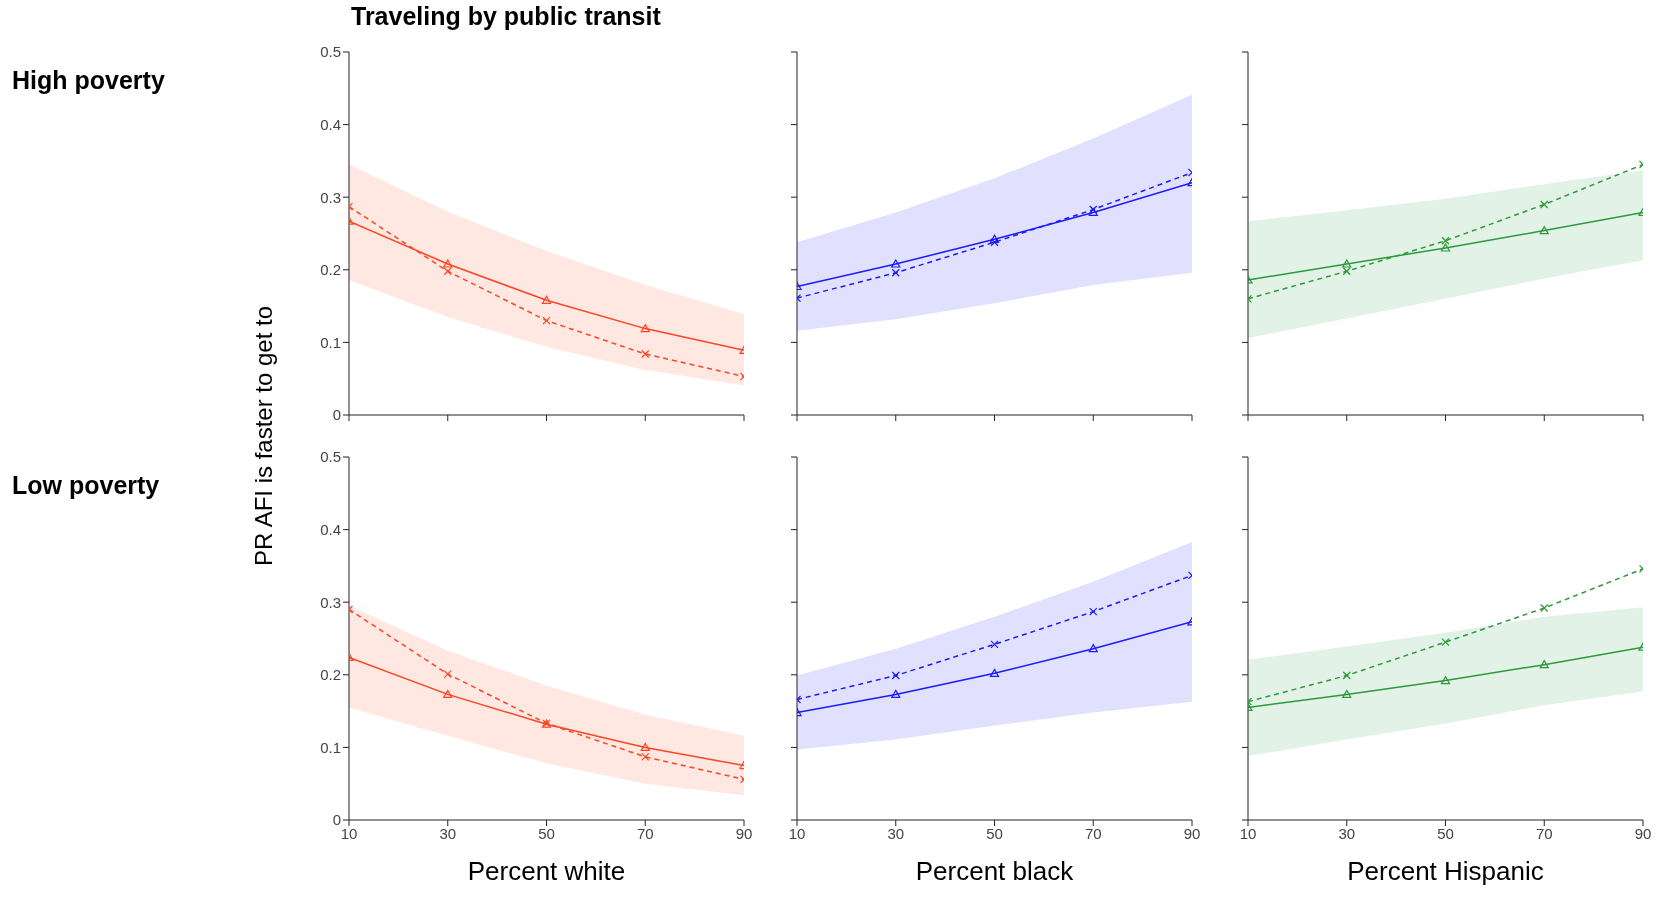 This screenshot has height=902, width=1667. What do you see at coordinates (86, 485) in the screenshot?
I see `text: Low poverty` at bounding box center [86, 485].